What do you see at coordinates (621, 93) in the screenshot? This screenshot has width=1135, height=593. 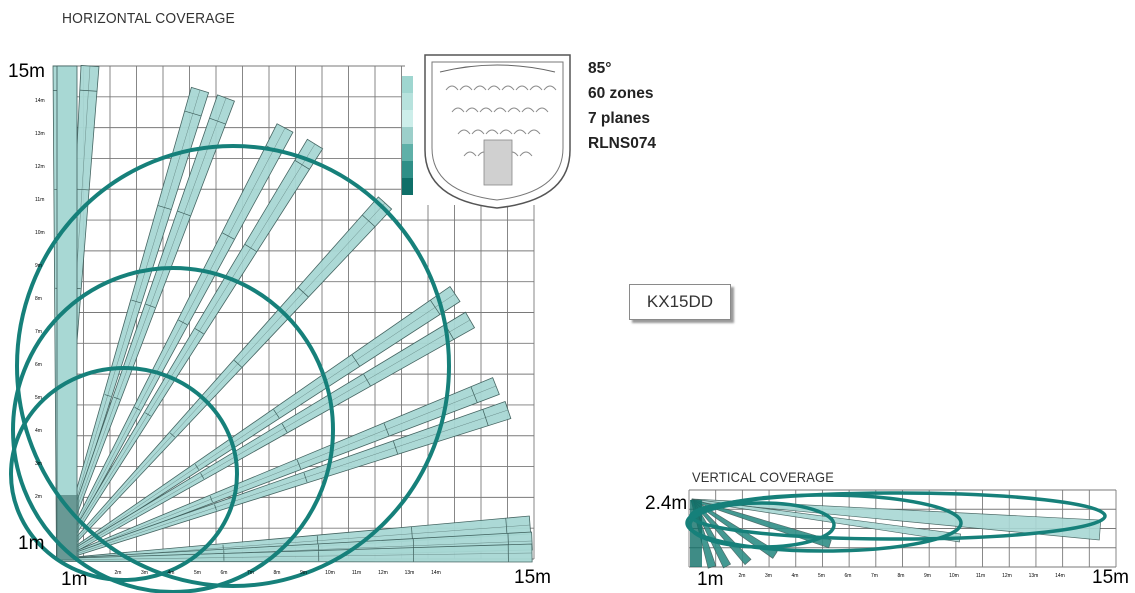 I see `spec-zones: 60 zones` at bounding box center [621, 93].